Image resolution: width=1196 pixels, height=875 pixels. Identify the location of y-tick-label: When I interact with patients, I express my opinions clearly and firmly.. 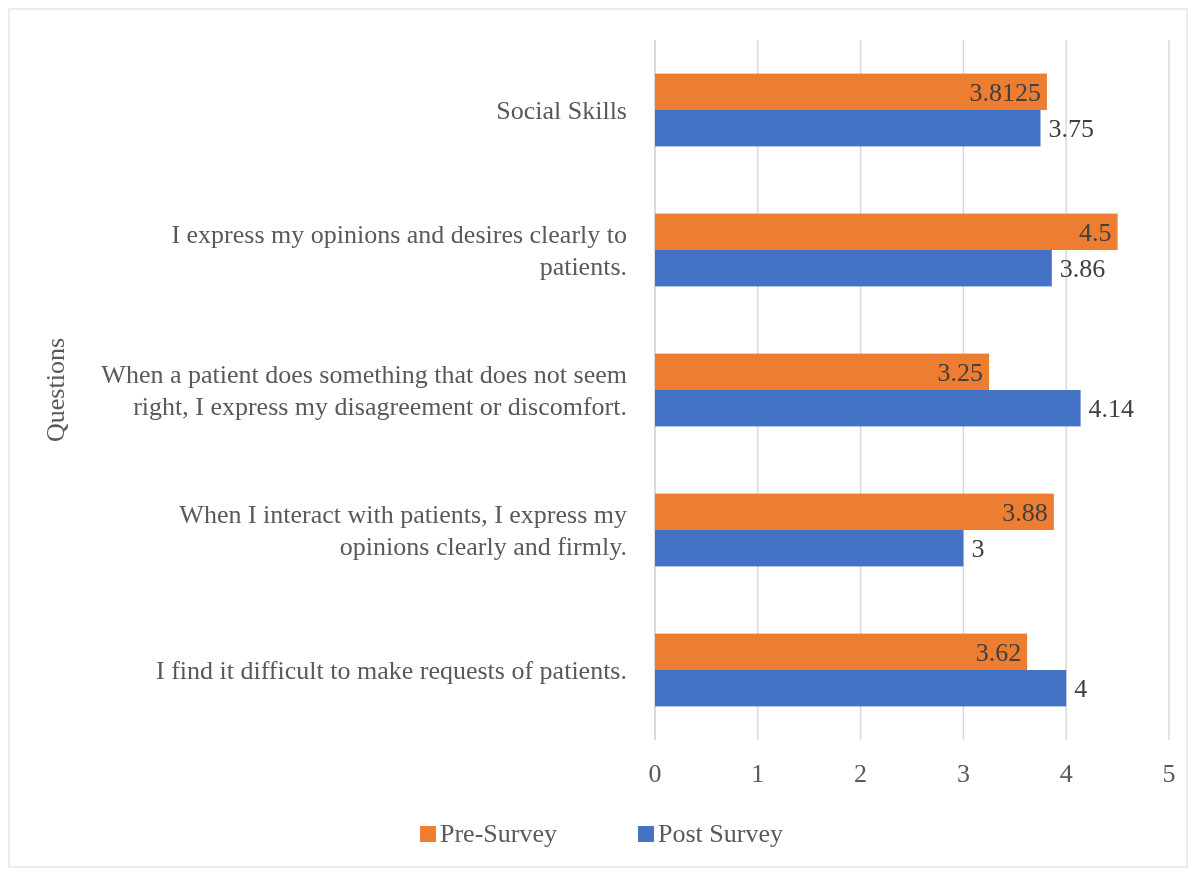
(403, 531).